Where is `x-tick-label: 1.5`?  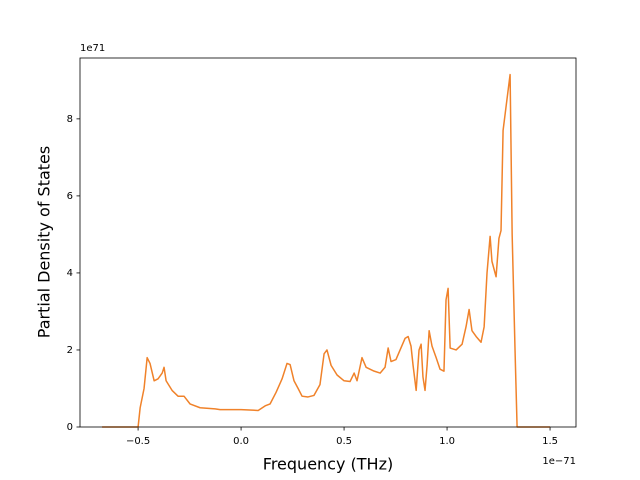 x-tick-label: 1.5 is located at coordinates (550, 441).